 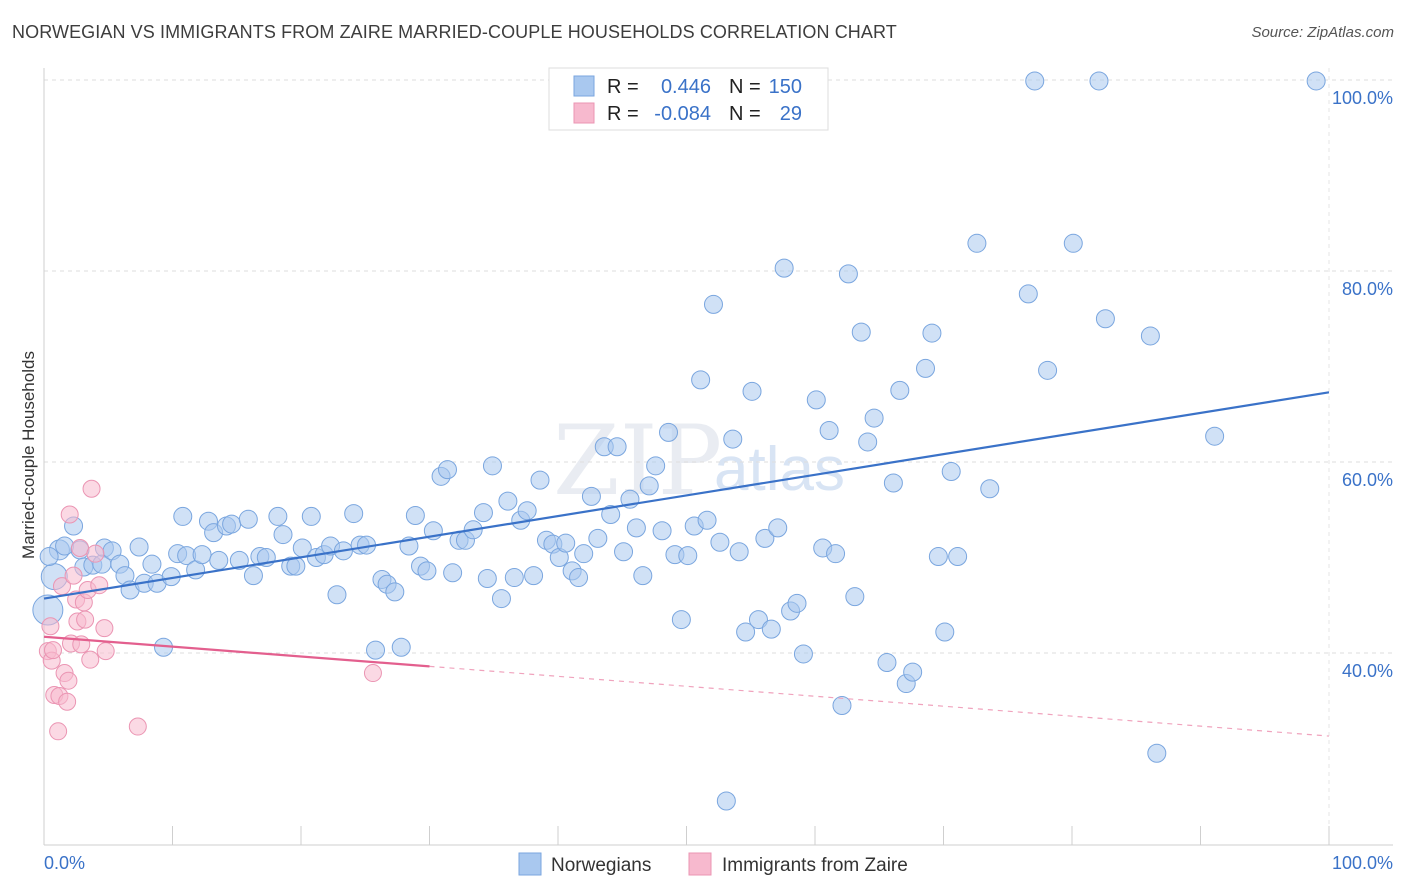 I want to click on series-zaire-points, so click(x=210, y=610).